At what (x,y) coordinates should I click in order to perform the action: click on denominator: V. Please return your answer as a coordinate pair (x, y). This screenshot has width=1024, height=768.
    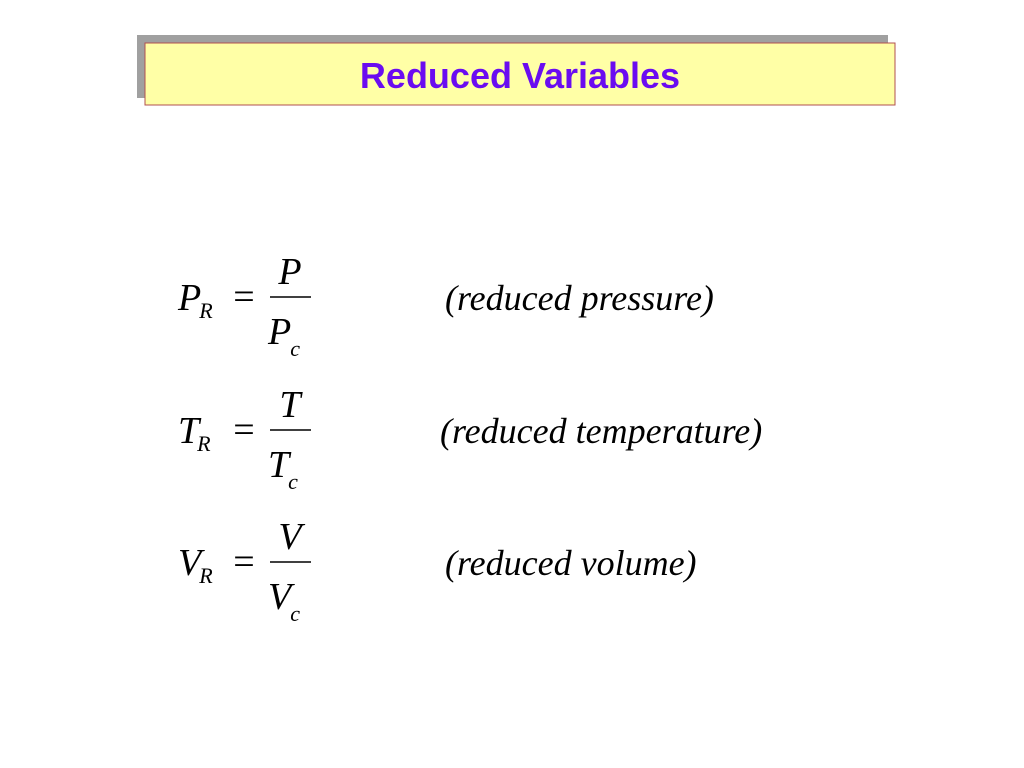
    Looking at the image, I should click on (281, 597).